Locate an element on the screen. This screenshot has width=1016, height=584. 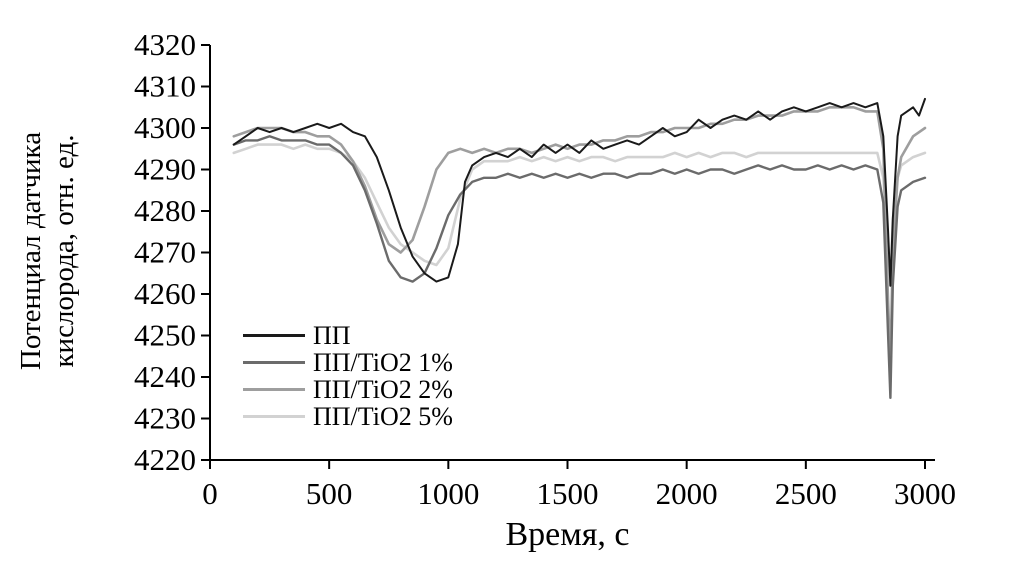
x-tick-label: 2500 is located at coordinates (806, 493).